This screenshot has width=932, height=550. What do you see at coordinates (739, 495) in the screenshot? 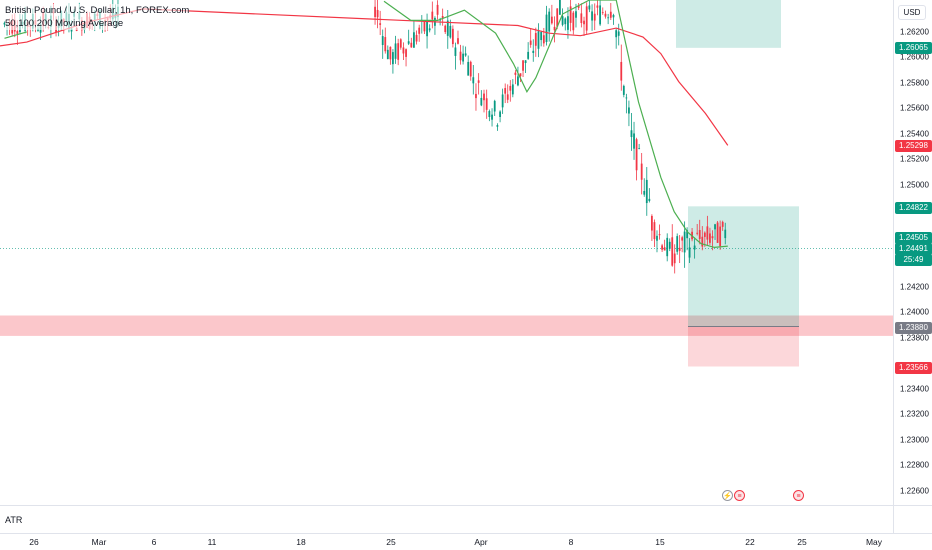
I see `us-flag-event-icon: ≡` at bounding box center [739, 495].